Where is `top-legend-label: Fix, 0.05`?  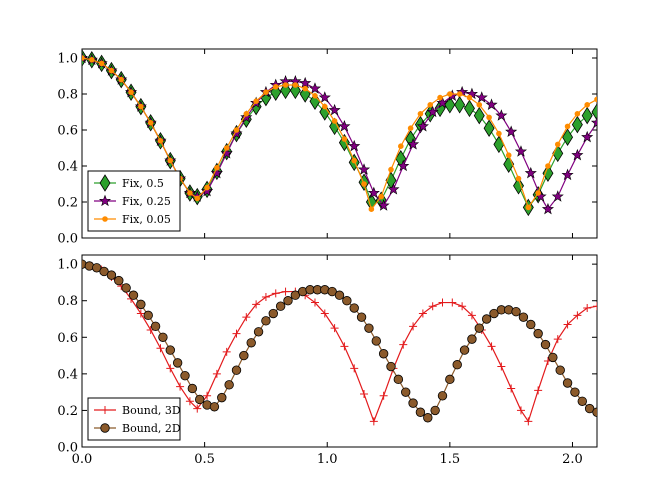
top-legend-label: Fix, 0.05 is located at coordinates (146, 219).